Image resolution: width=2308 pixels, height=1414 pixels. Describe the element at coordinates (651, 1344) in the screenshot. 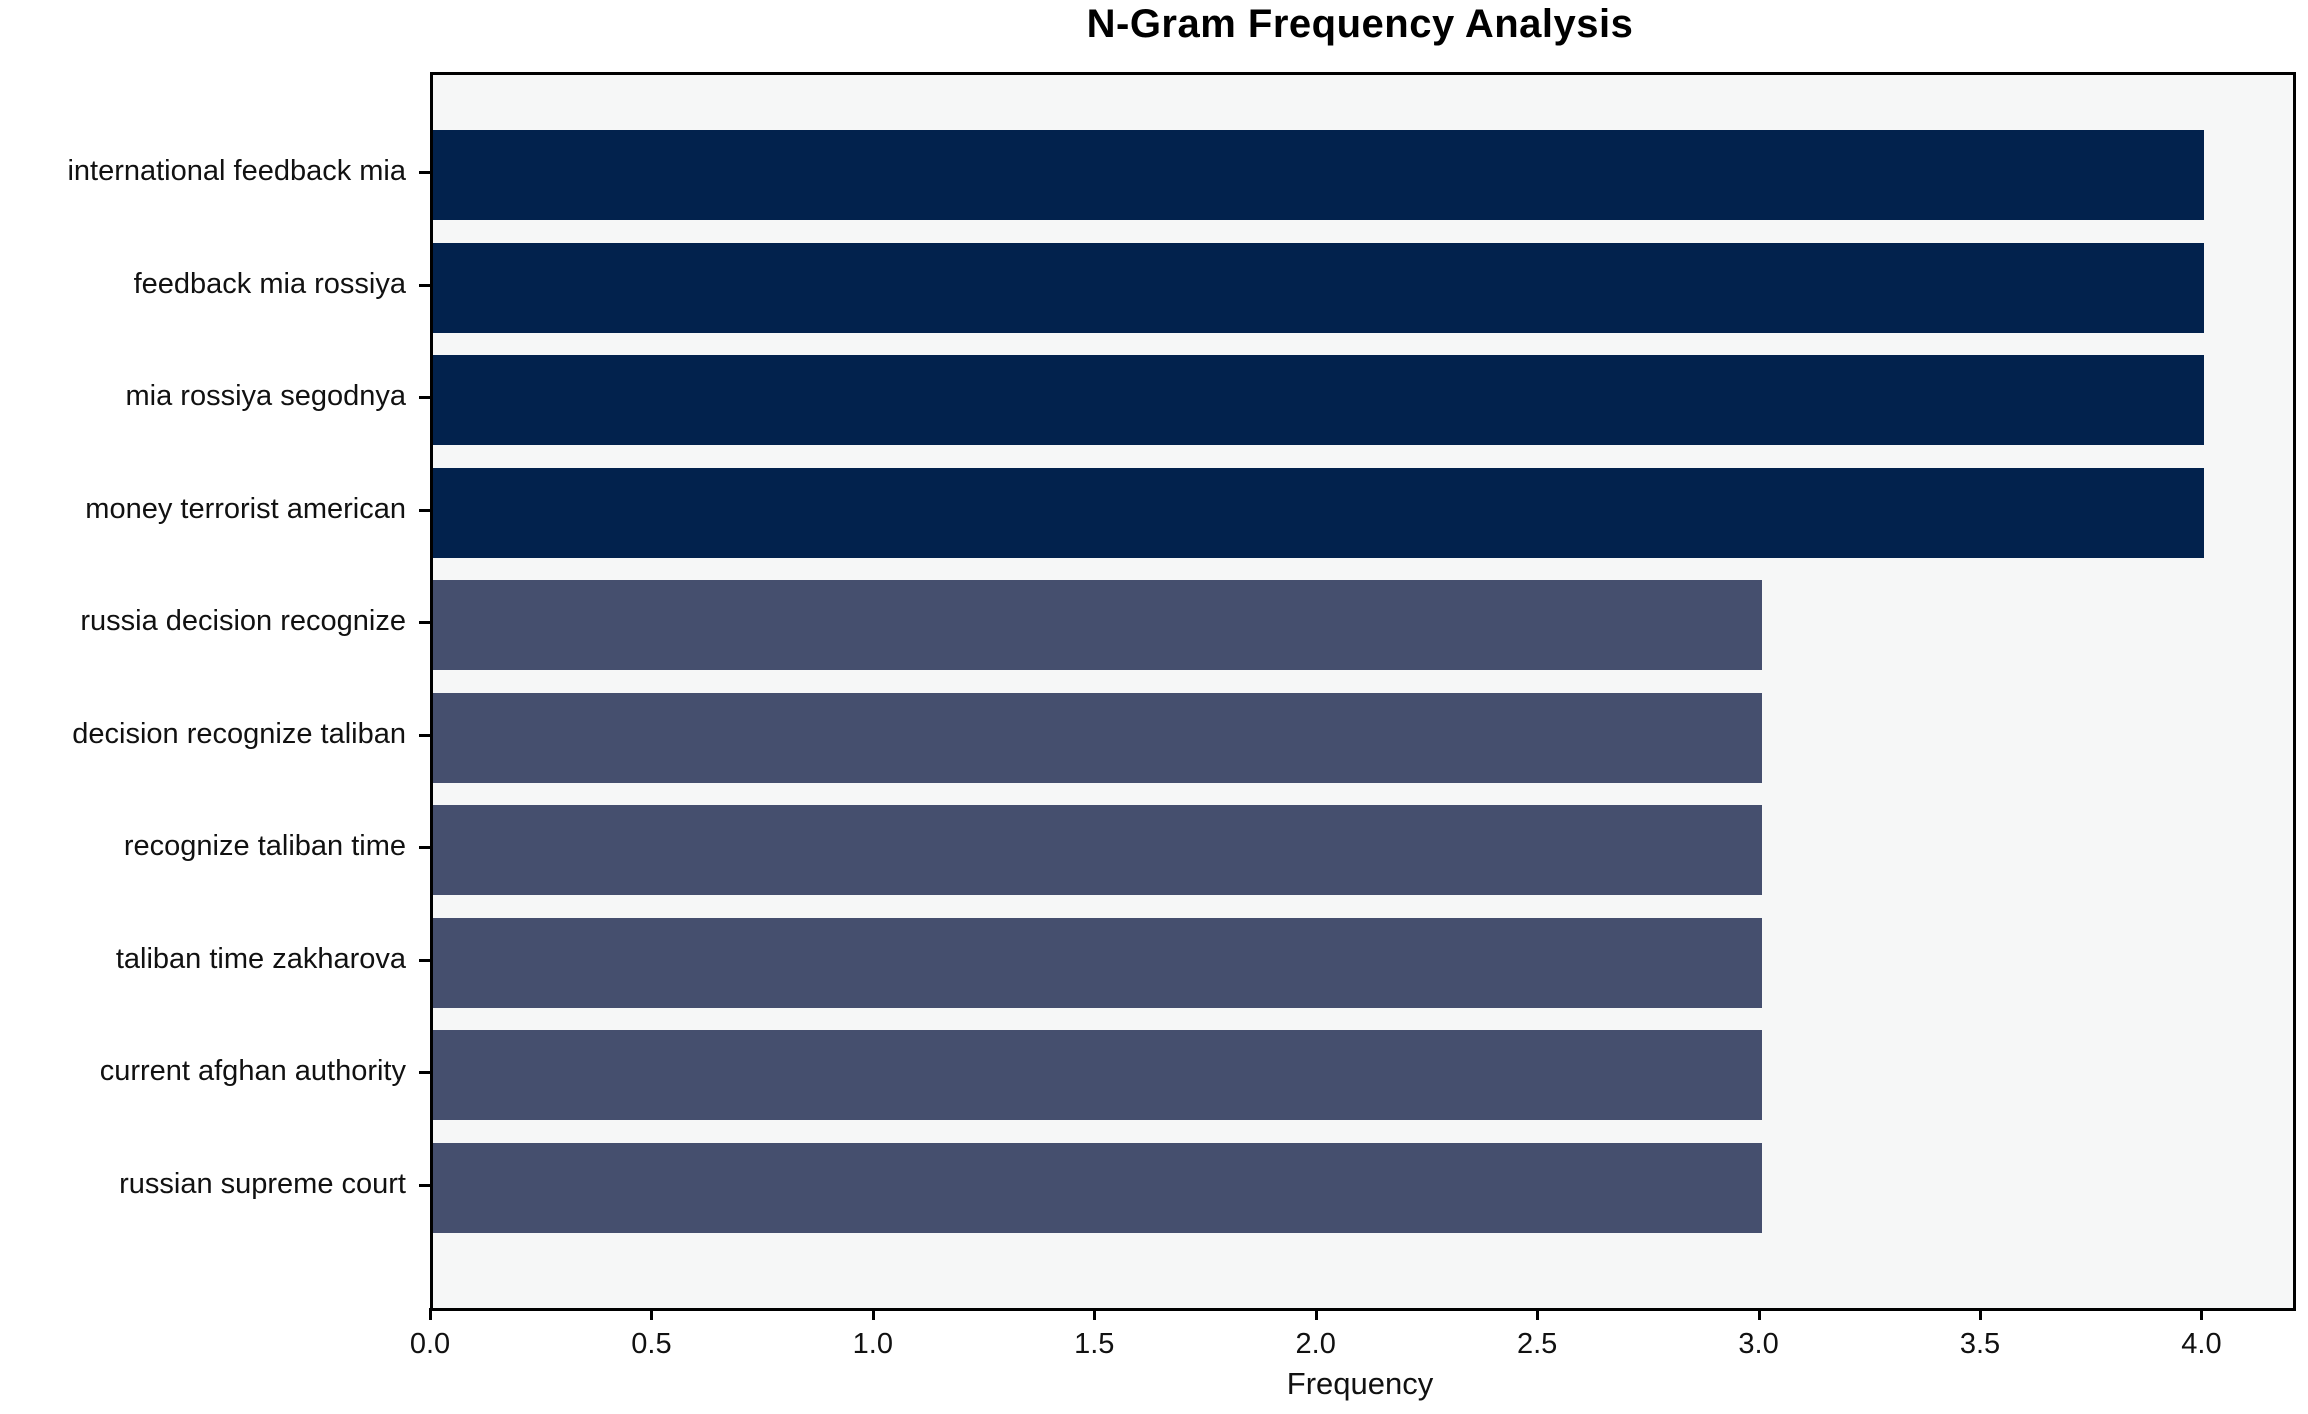

I see `x-tick-label: 0.5` at that location.